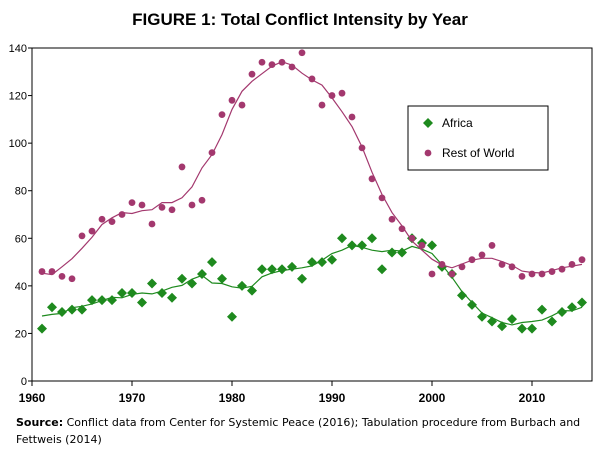 The image size is (600, 454). I want to click on y-tick-label: 0, so click(24, 382).